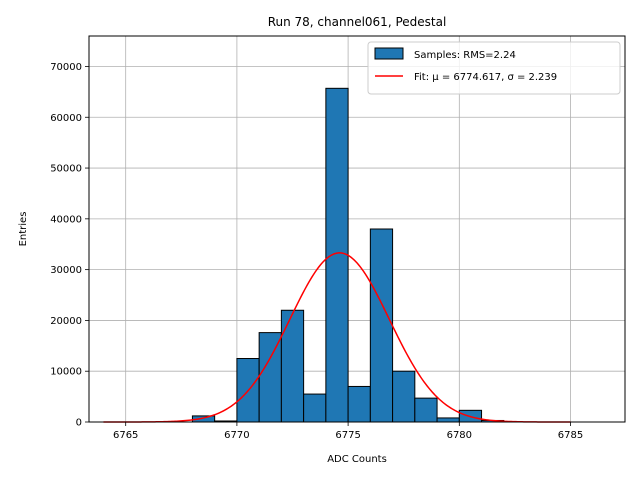 This screenshot has width=640, height=480. What do you see at coordinates (66, 67) in the screenshot?
I see `y-tick-label: 70000` at bounding box center [66, 67].